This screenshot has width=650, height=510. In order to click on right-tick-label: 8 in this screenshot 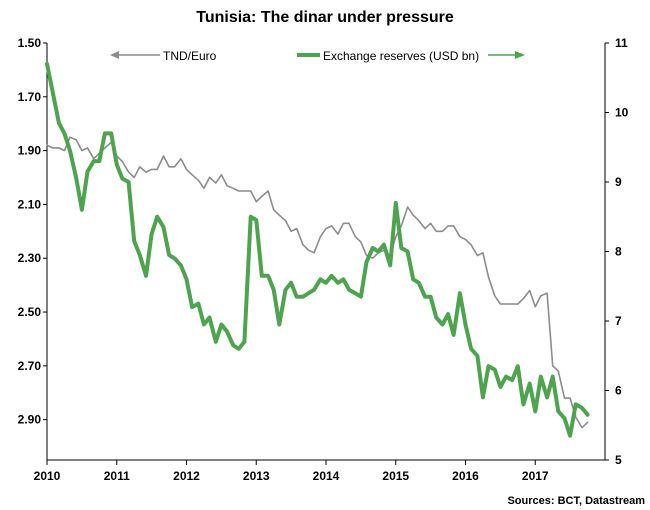, I will do `click(618, 252)`.